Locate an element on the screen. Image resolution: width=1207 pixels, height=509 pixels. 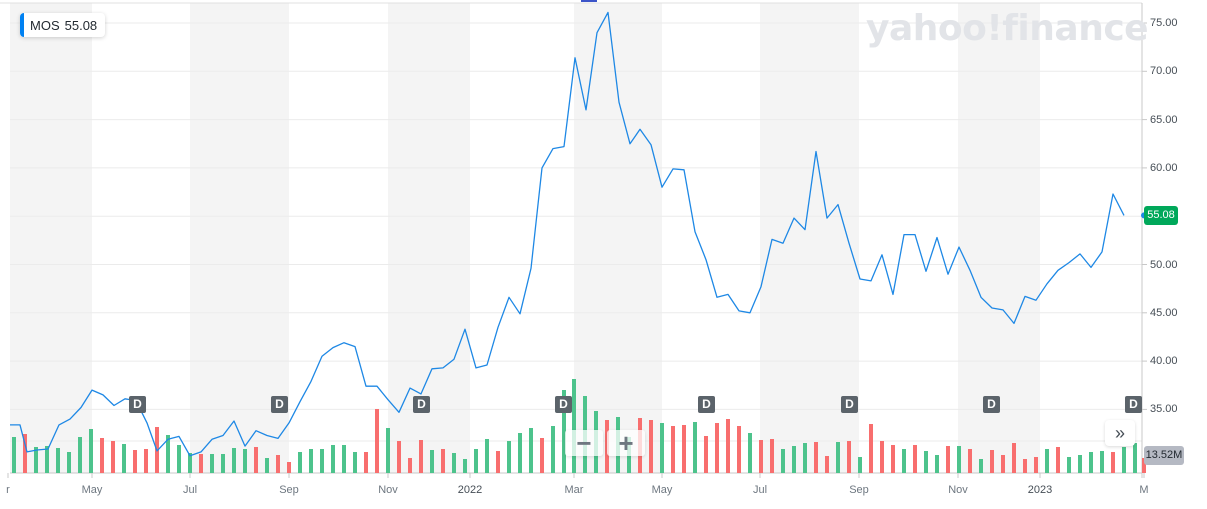
x-tick-label: 2023 is located at coordinates (1040, 490).